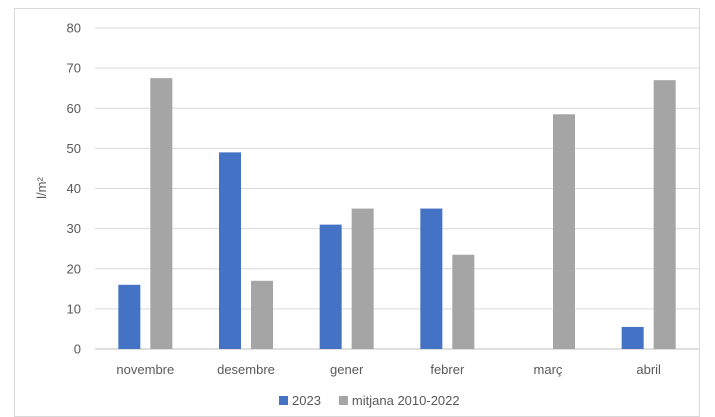  I want to click on x-tick-label: novembre, so click(145, 369).